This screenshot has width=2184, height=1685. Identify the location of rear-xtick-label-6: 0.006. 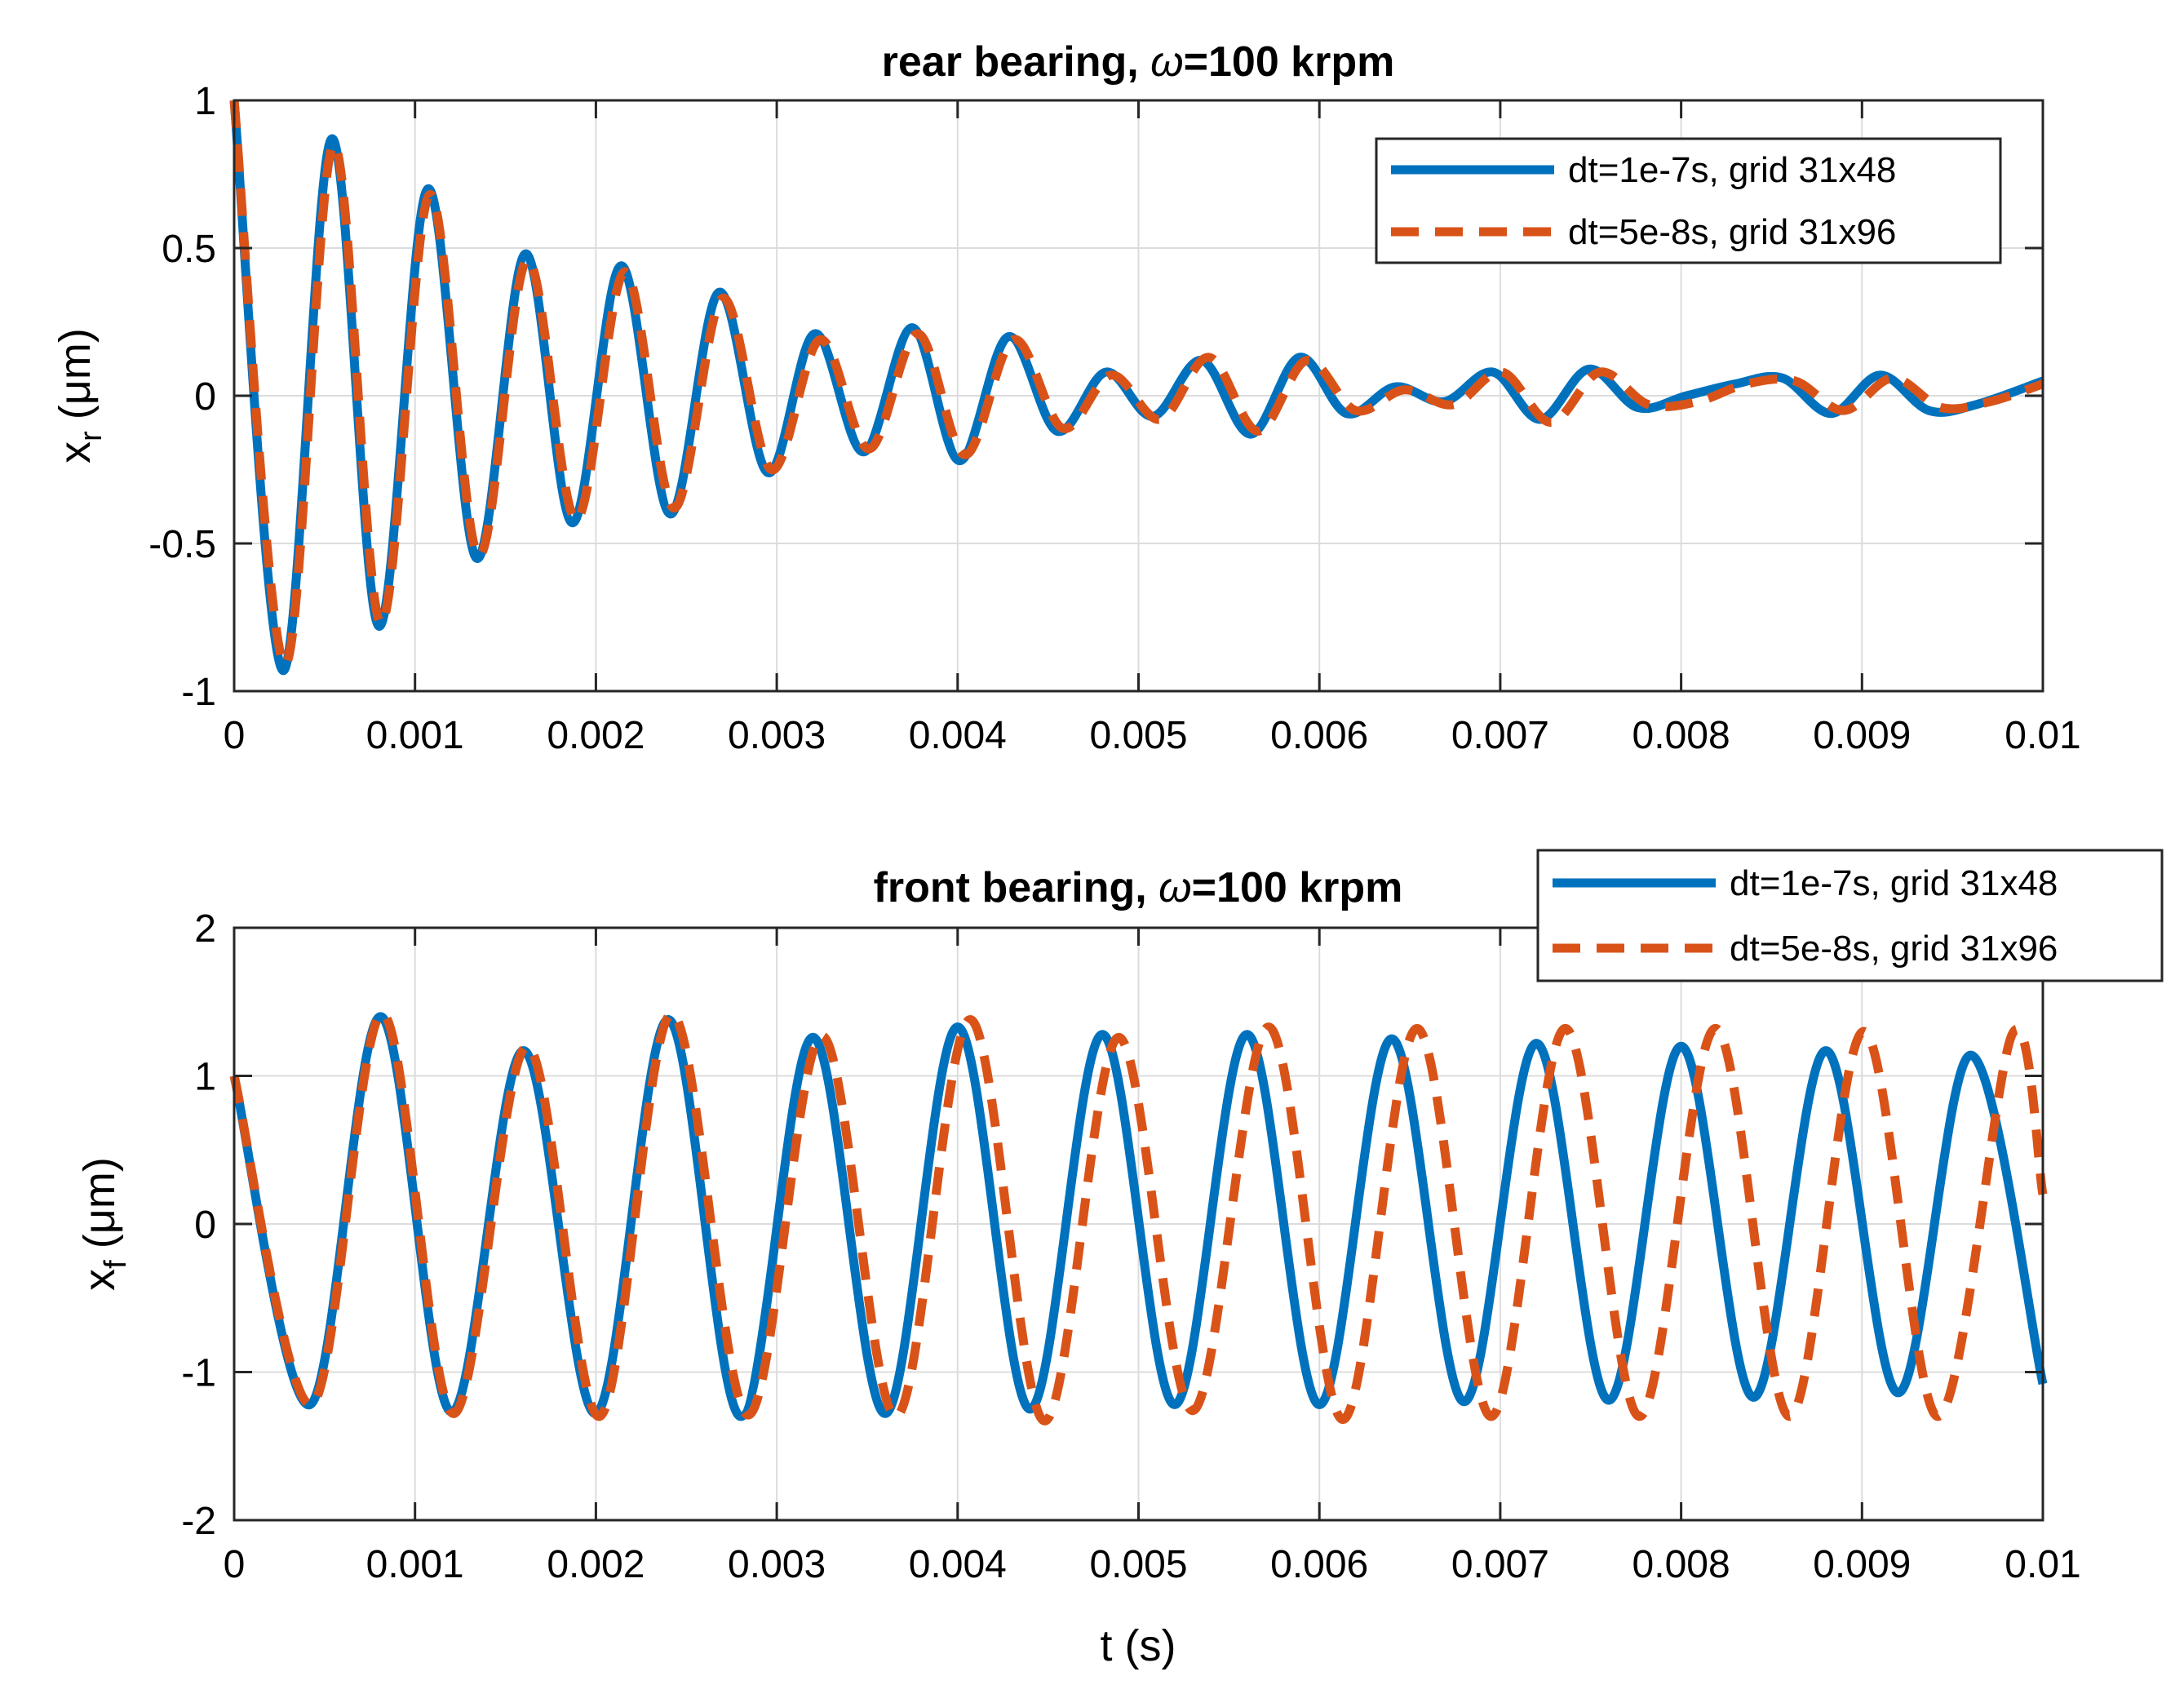
(1319, 735).